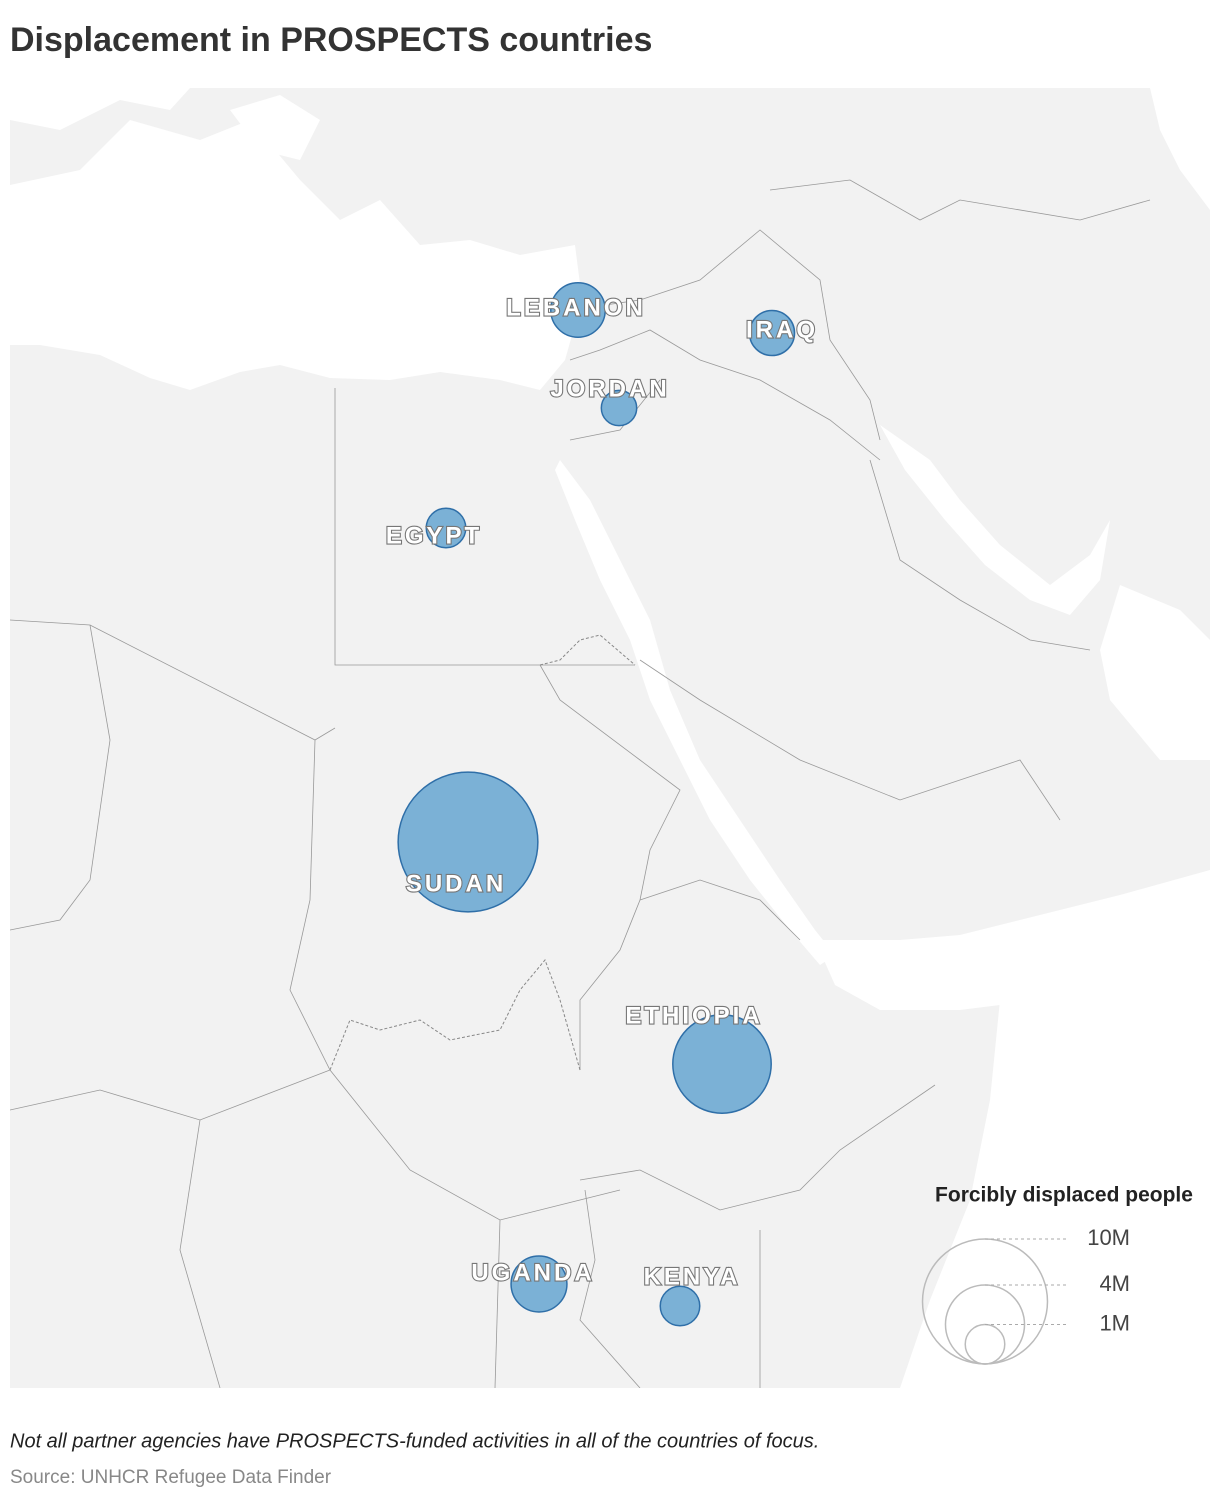 This screenshot has height=1502, width=1220. What do you see at coordinates (692, 1276) in the screenshot?
I see `country-label: KENYA` at bounding box center [692, 1276].